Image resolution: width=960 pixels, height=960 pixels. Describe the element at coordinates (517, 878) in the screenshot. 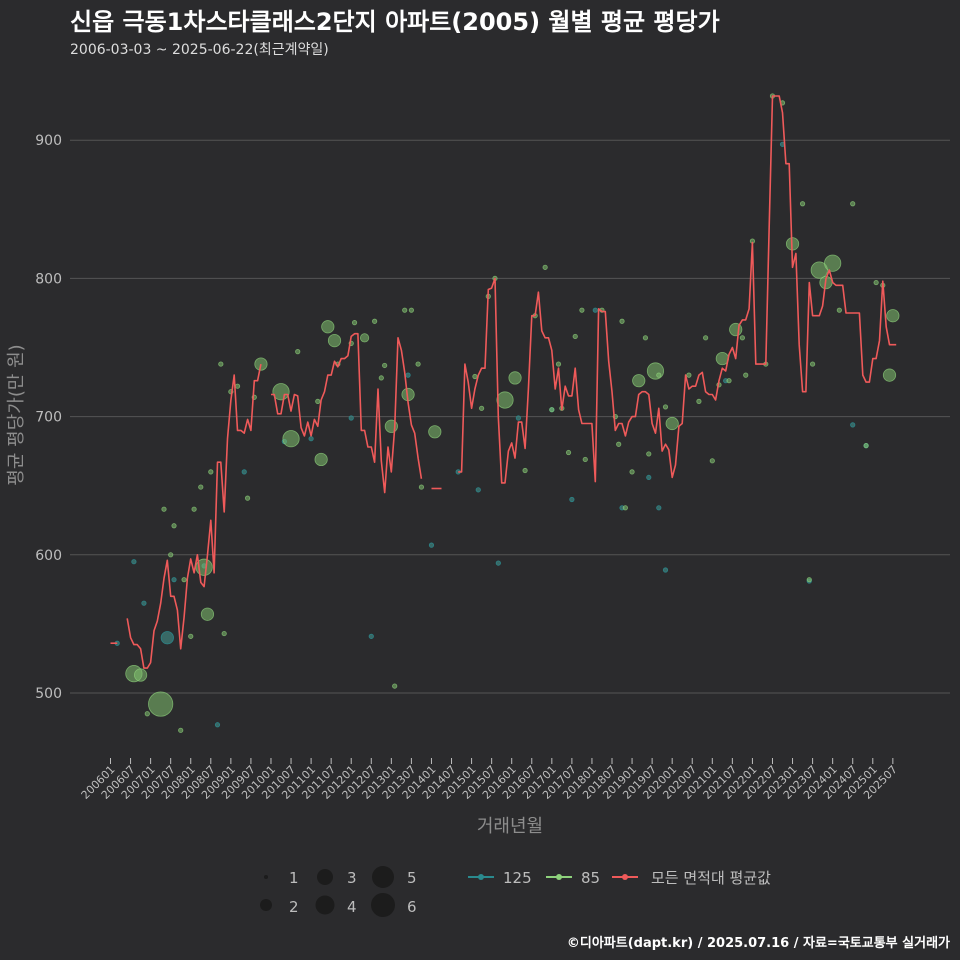

I see `legend-label-125: 125` at that location.